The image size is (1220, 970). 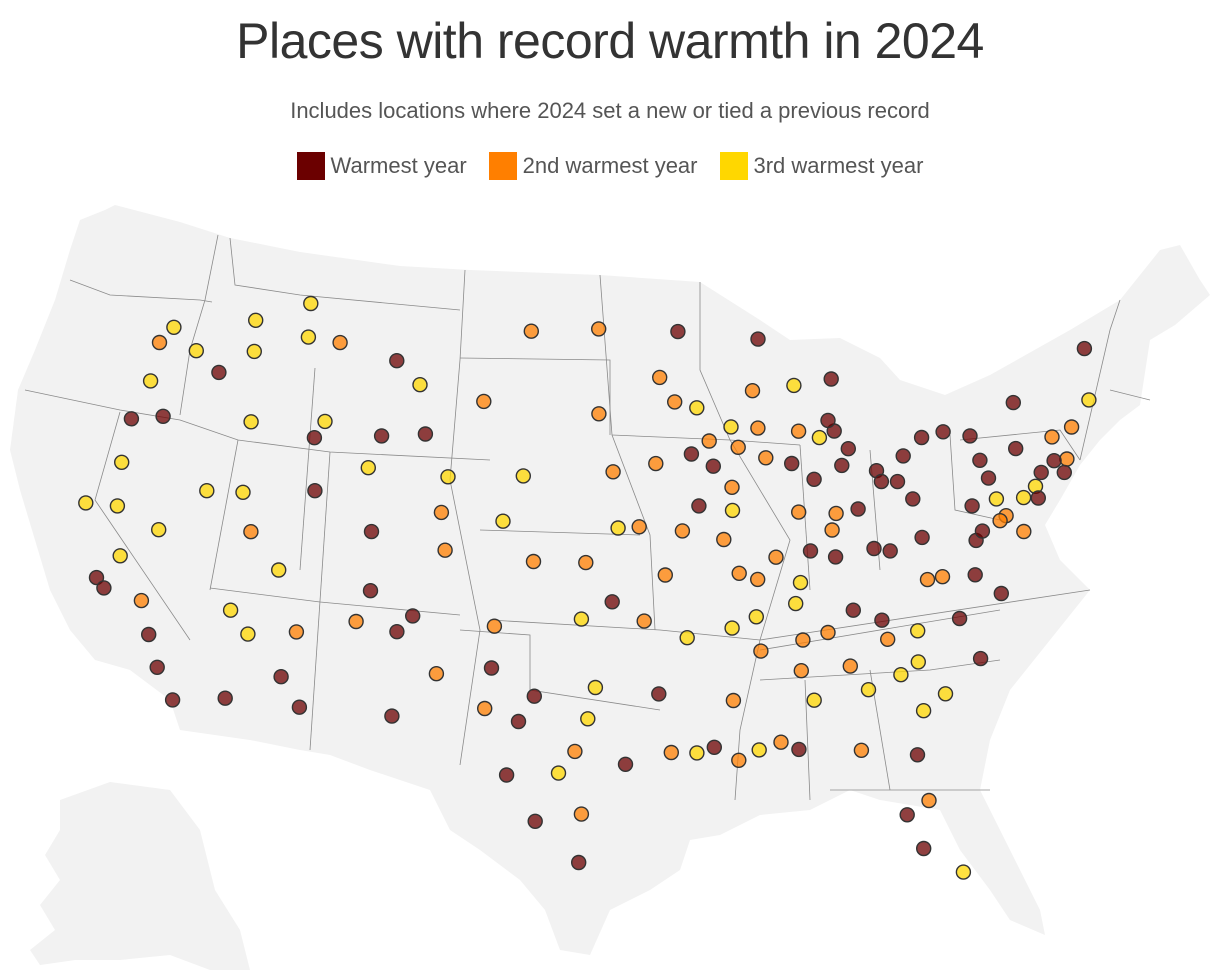 I want to click on location-marker: Tulsa, so click(x=612, y=602).